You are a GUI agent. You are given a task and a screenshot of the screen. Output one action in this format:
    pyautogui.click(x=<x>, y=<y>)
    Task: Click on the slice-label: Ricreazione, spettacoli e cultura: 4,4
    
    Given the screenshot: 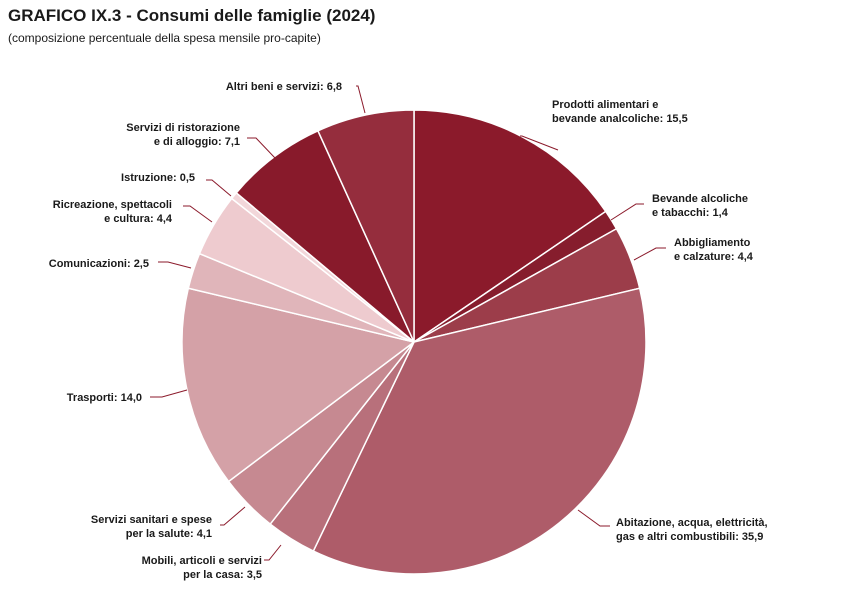 What is the action you would take?
    pyautogui.click(x=113, y=212)
    